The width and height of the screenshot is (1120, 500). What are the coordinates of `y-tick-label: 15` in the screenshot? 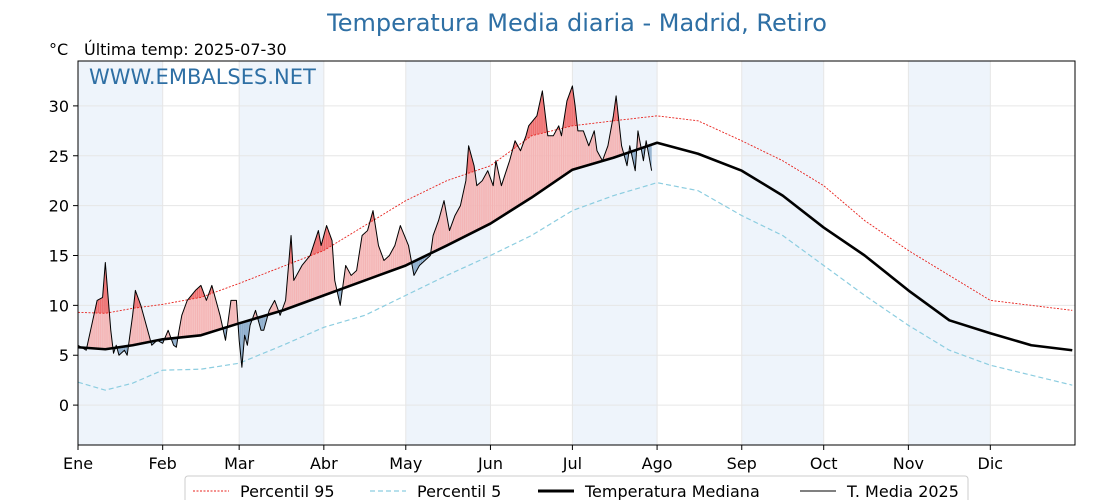 It's located at (59, 255).